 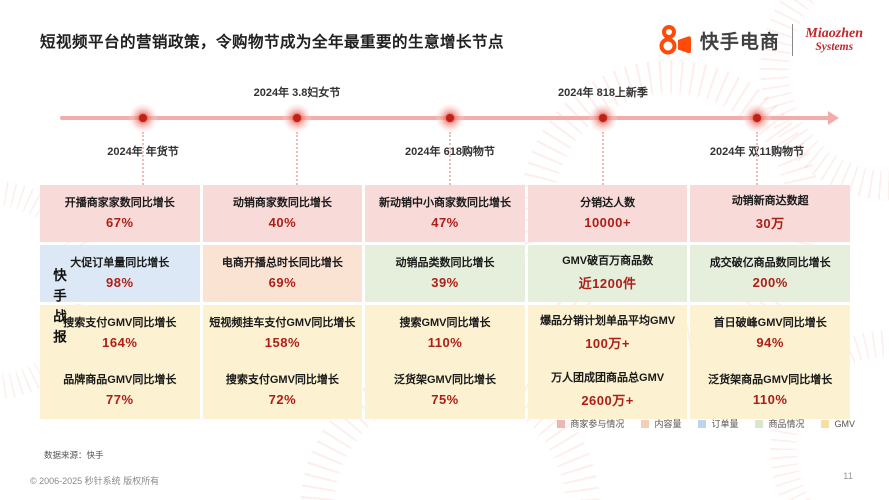 I want to click on stat-cell: 分销达人数 10000+, so click(x=607, y=213).